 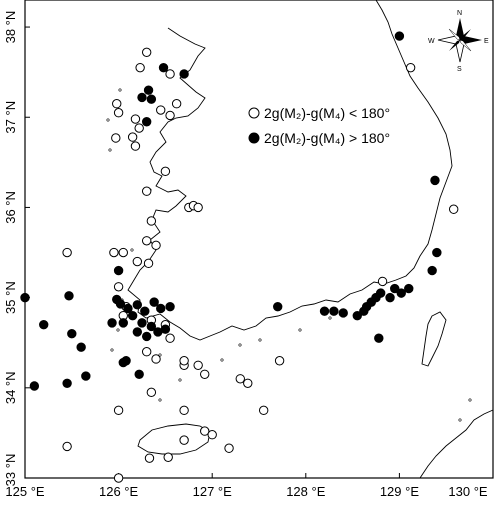 I want to click on compass-rose: N S E W, so click(x=458, y=41).